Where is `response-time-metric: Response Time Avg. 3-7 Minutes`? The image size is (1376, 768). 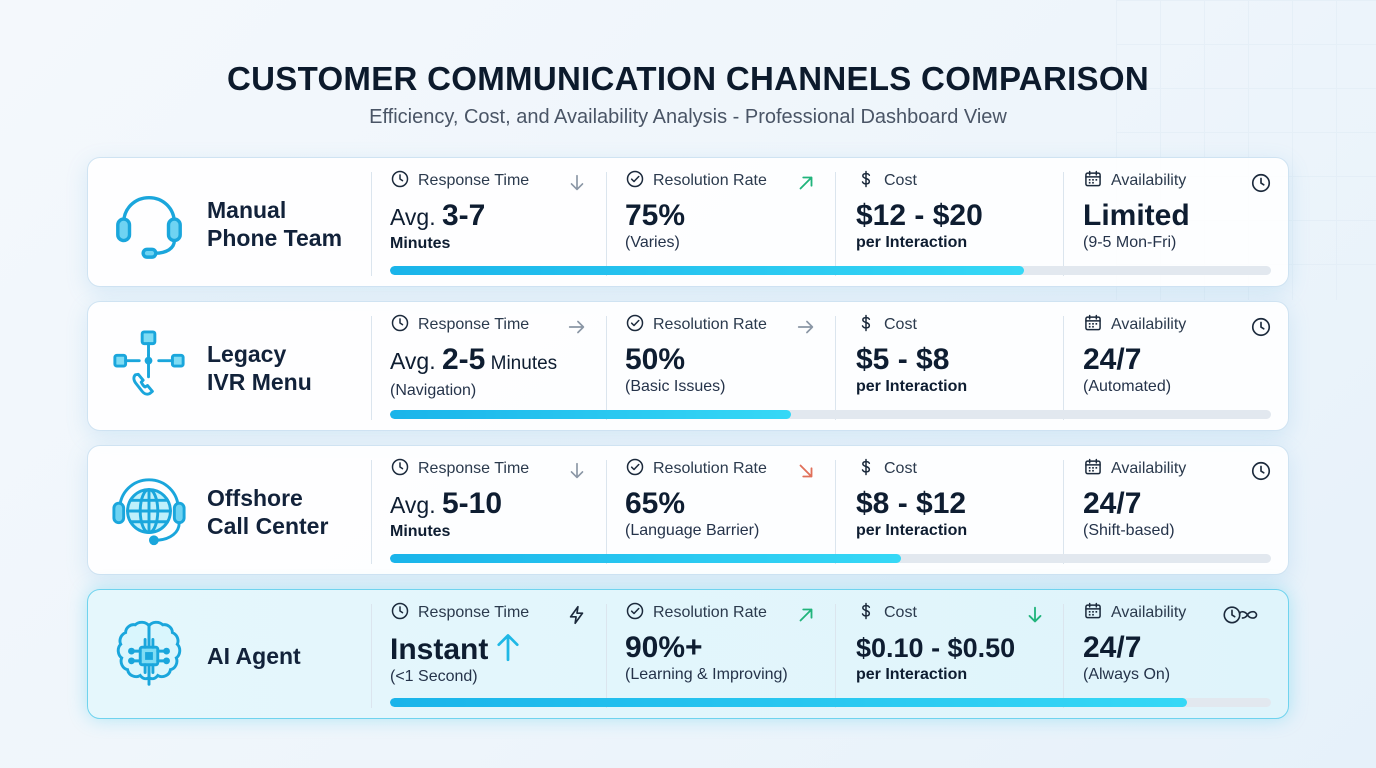 response-time-metric: Response Time Avg. 3-7 Minutes is located at coordinates (459, 216).